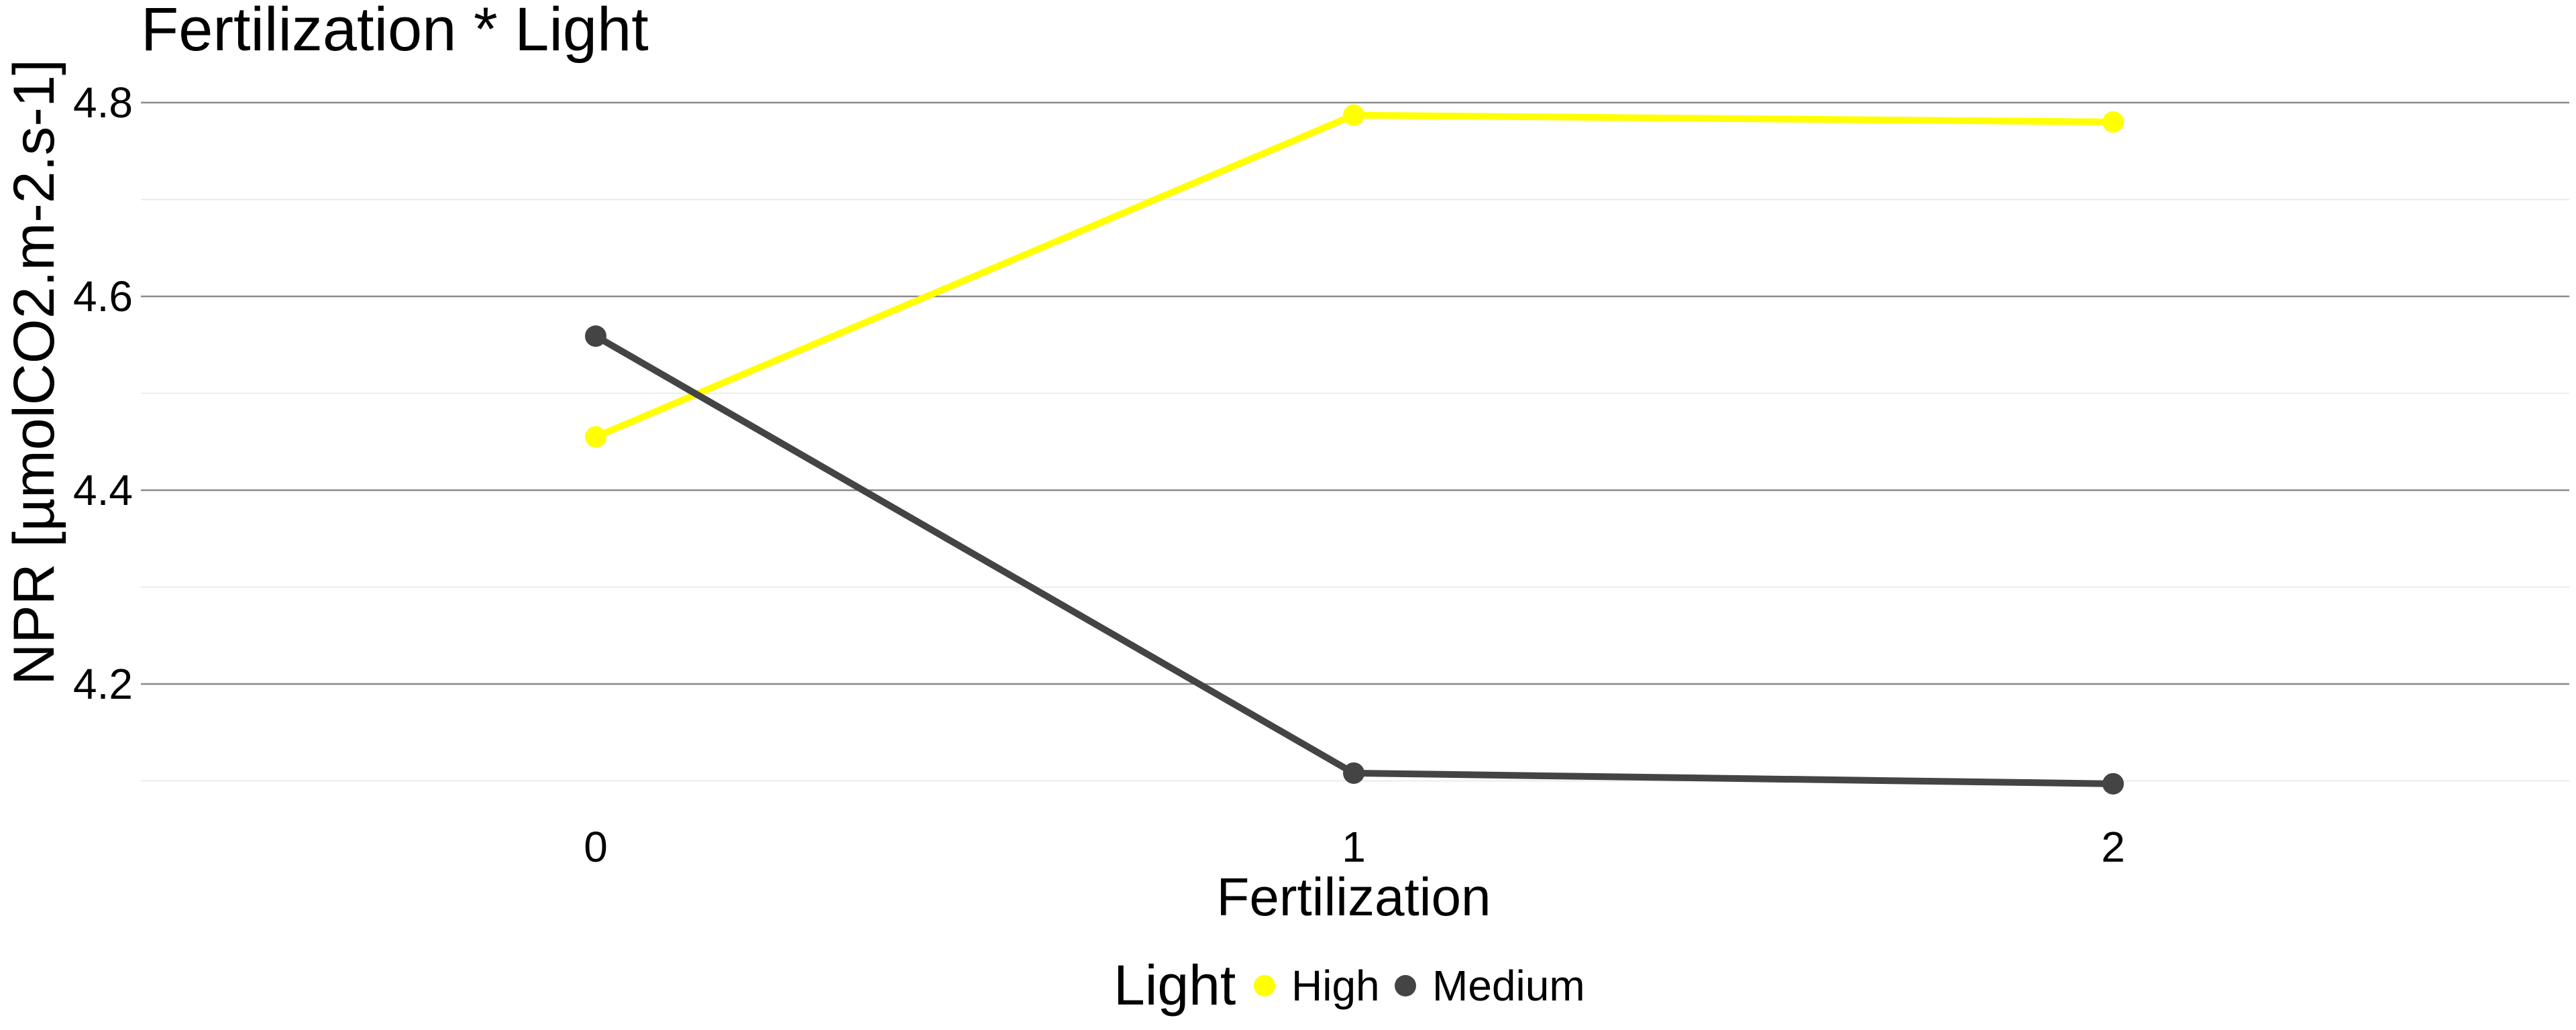 The height and width of the screenshot is (1030, 2576). I want to click on legend-title: Light, so click(1175, 985).